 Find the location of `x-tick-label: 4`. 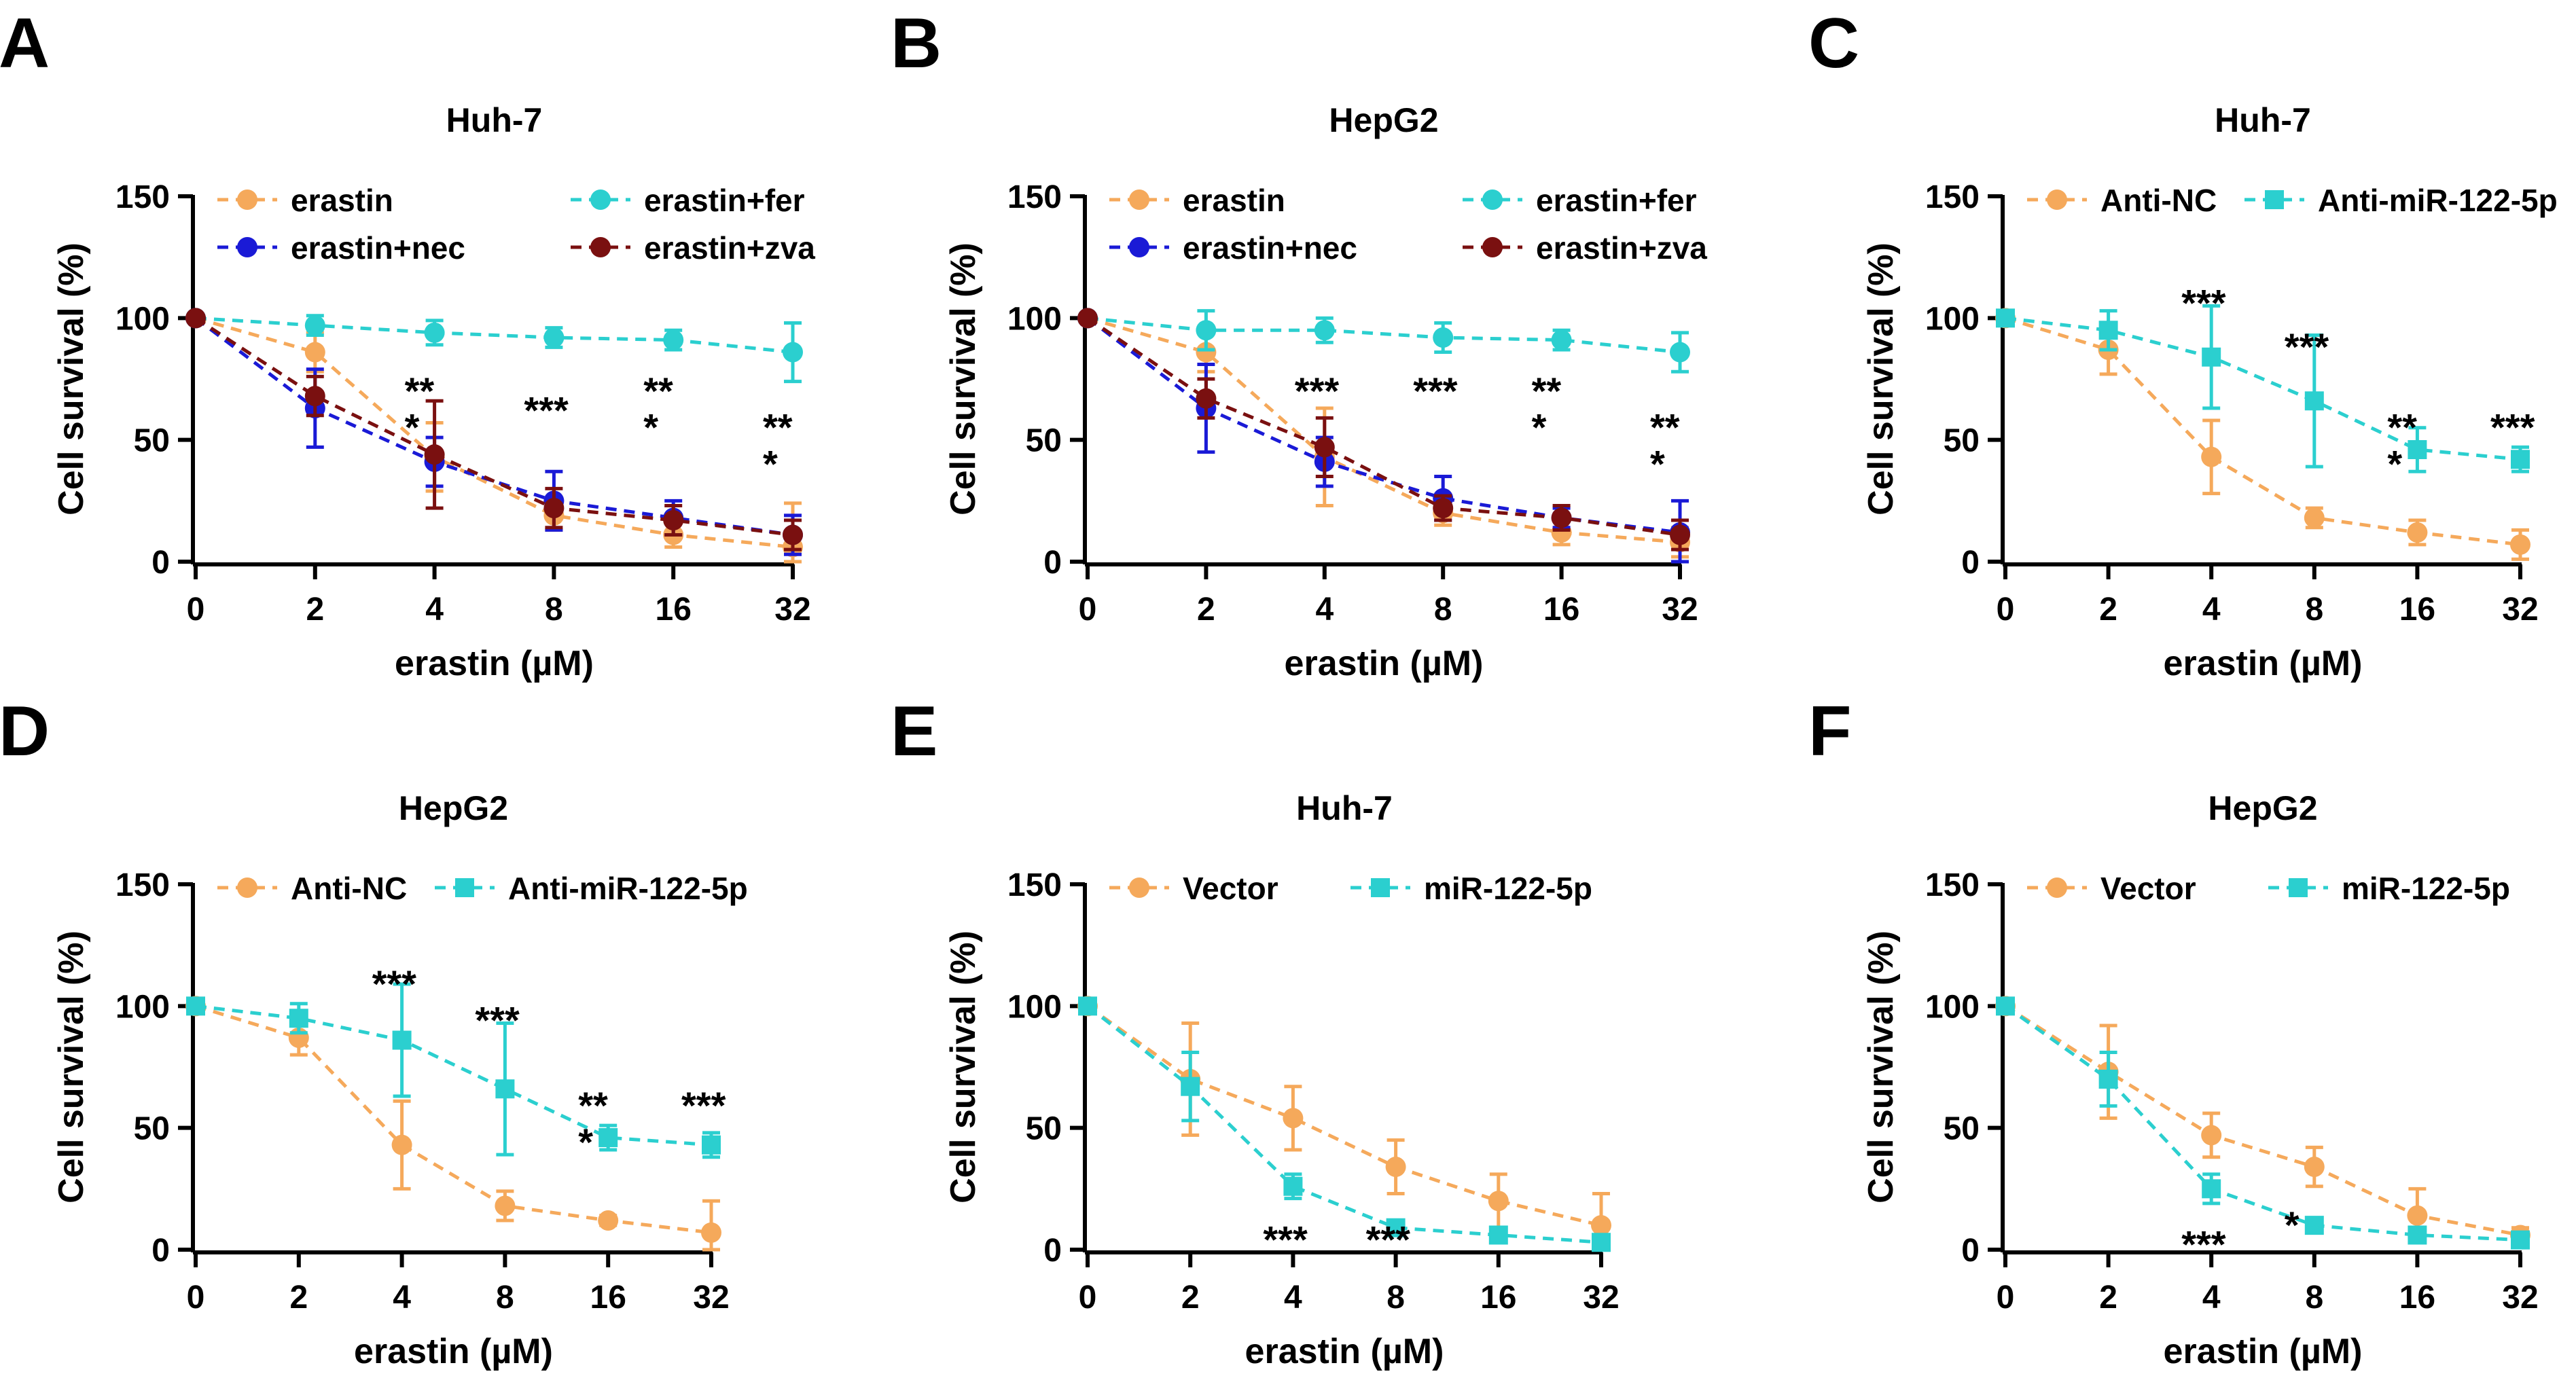

x-tick-label: 4 is located at coordinates (1324, 610).